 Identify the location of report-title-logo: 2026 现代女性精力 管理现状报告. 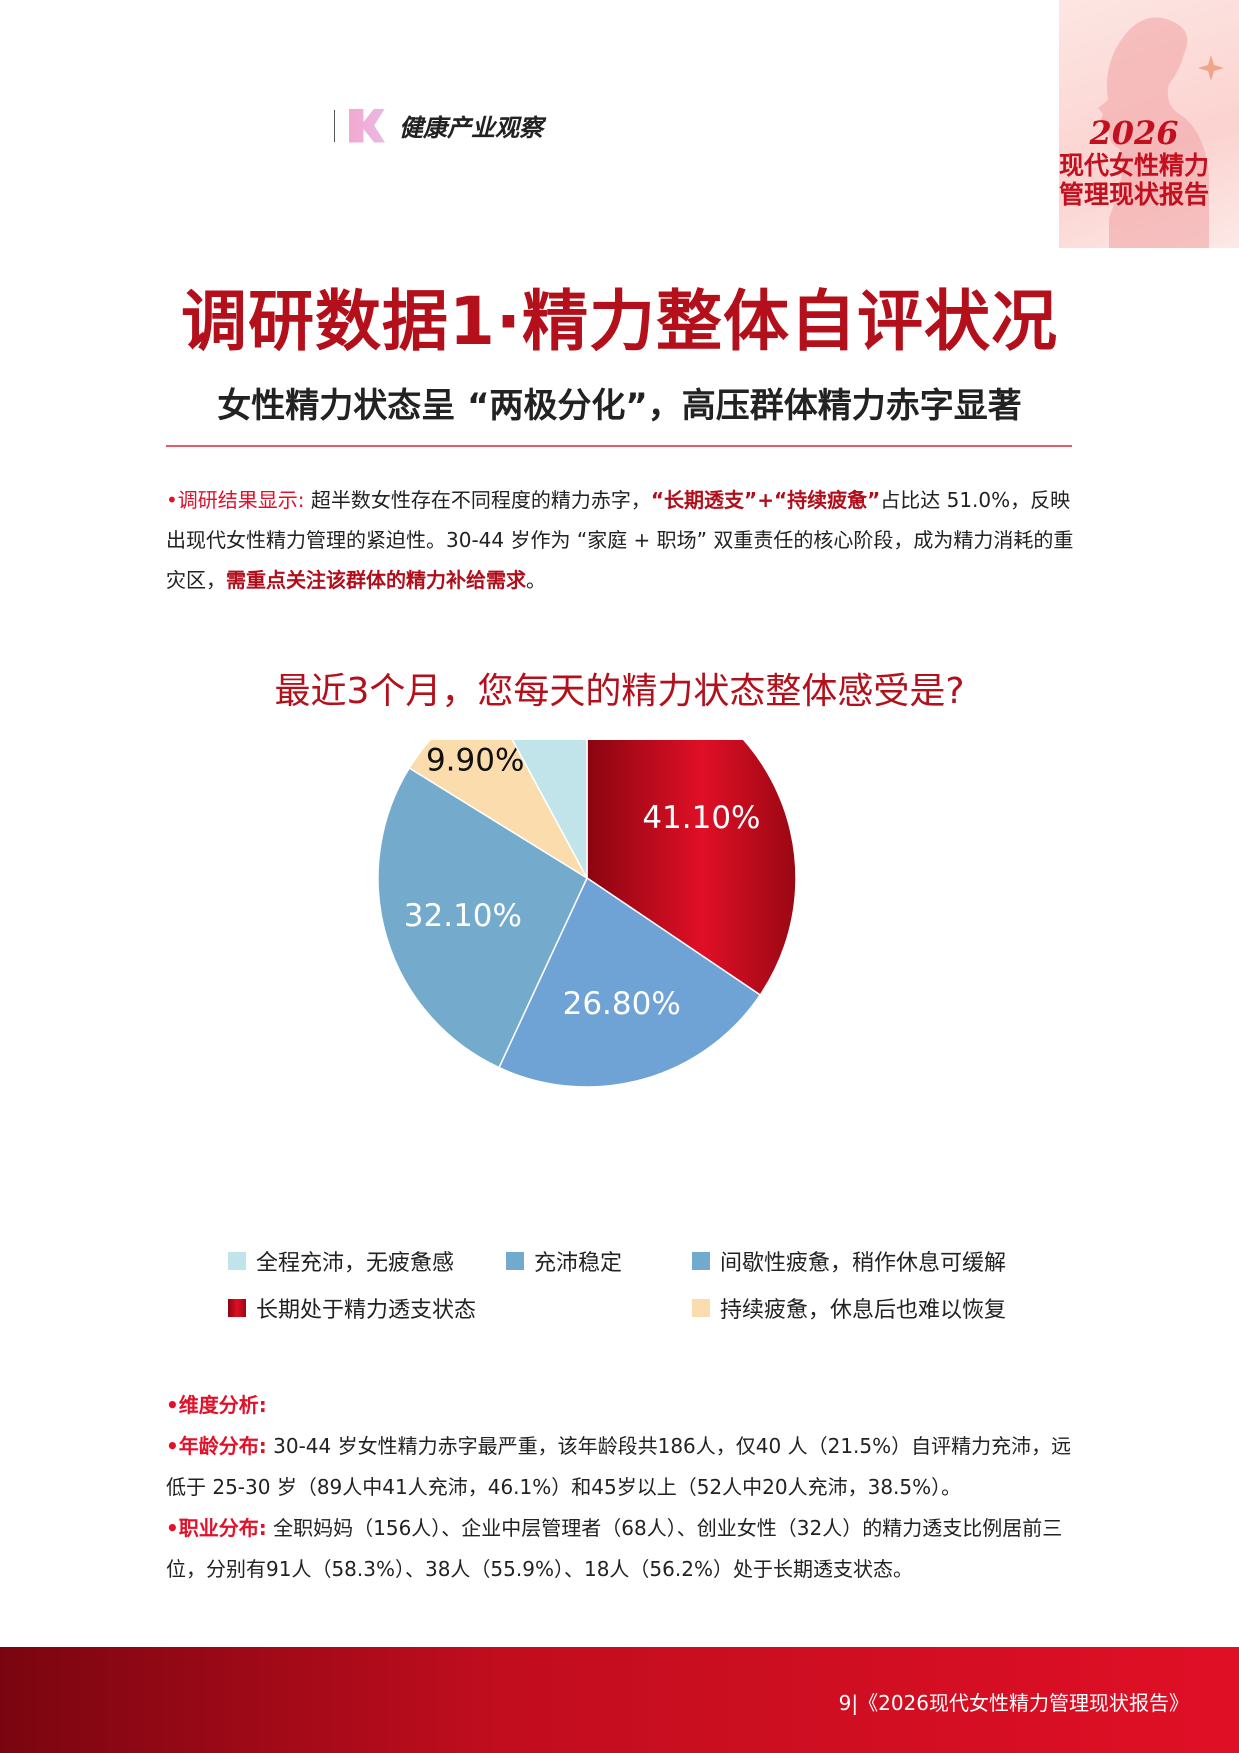
(1134, 162).